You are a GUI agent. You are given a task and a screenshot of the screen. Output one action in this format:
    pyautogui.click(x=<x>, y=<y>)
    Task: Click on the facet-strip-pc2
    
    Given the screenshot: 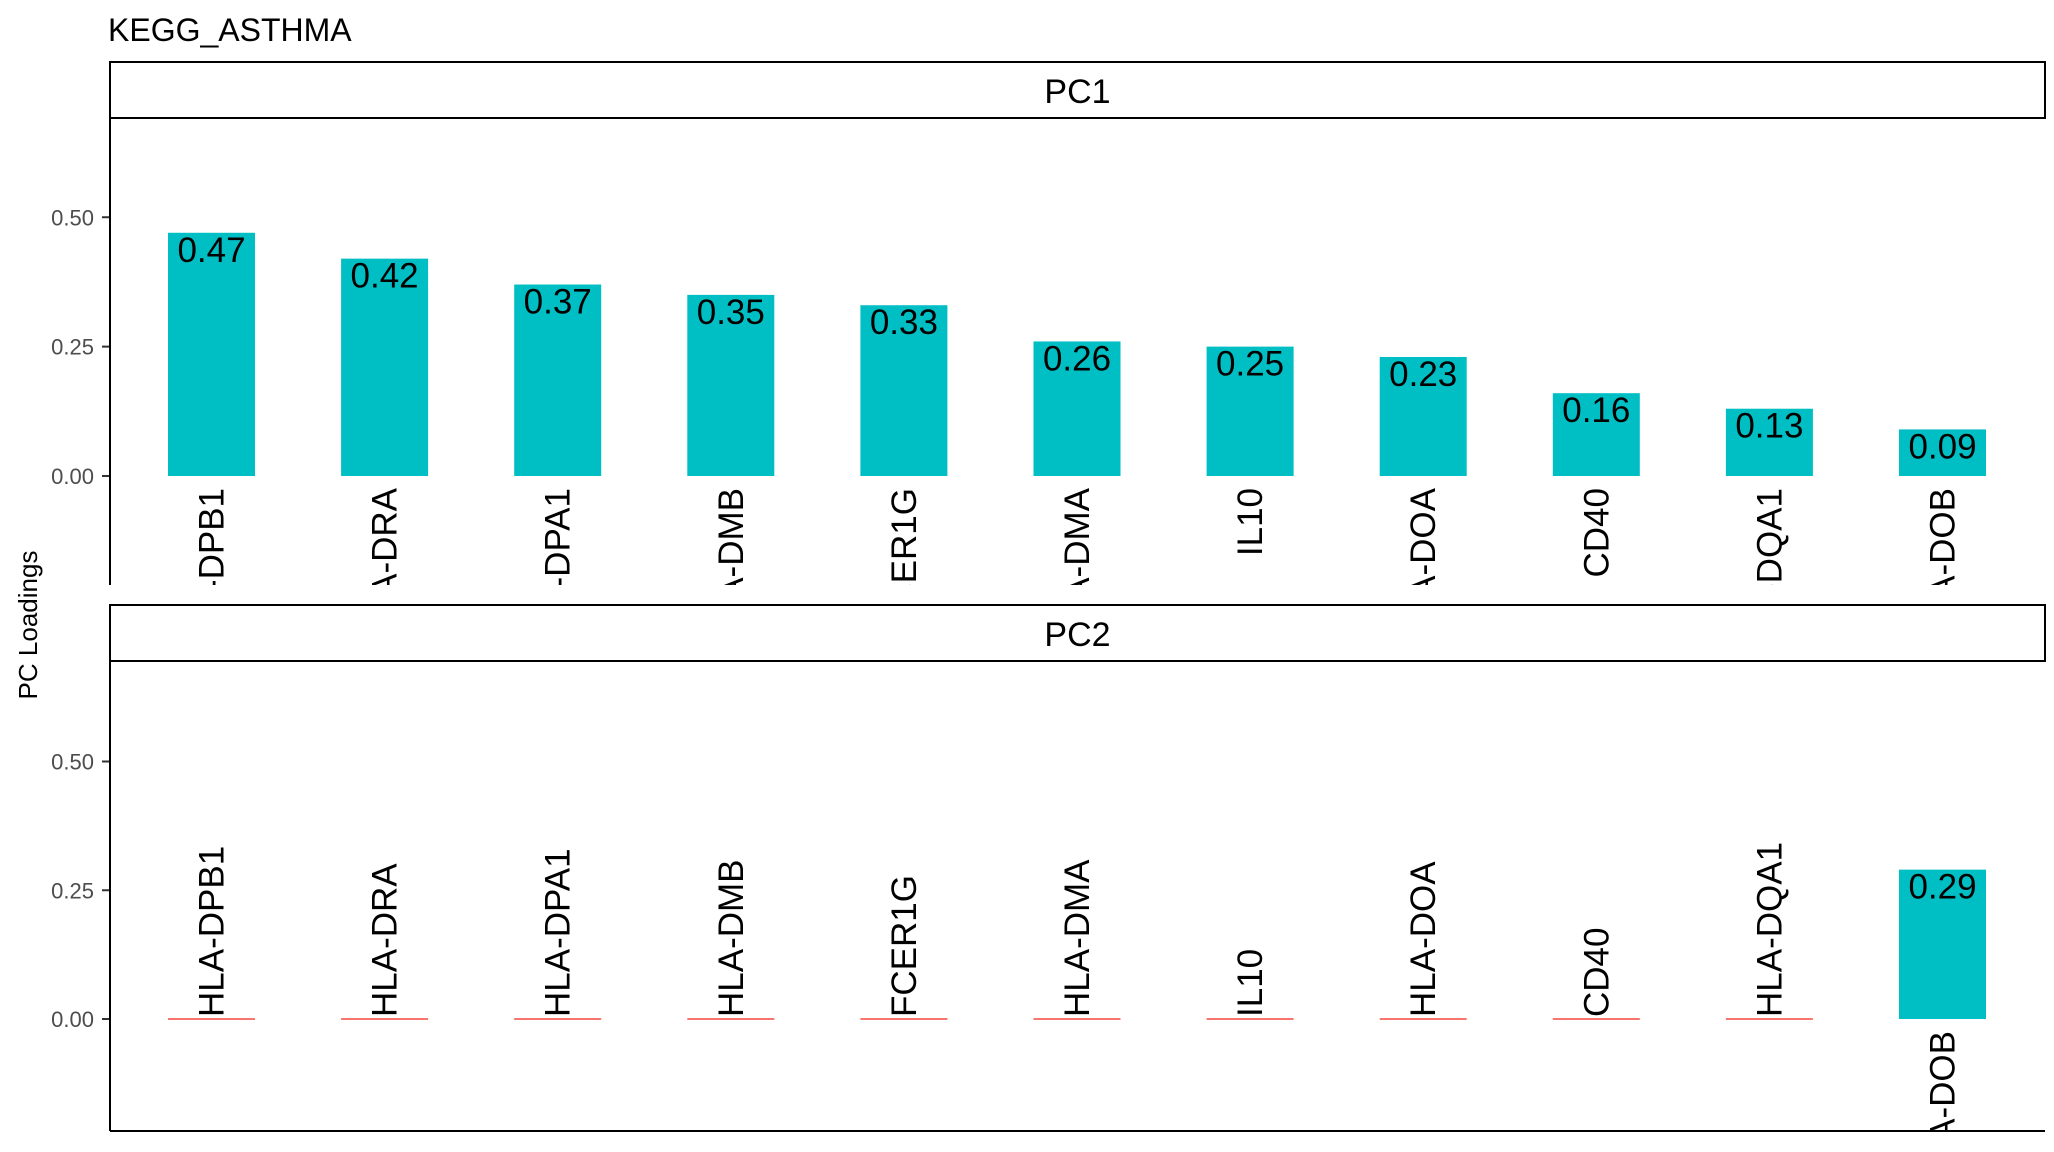 What is the action you would take?
    pyautogui.click(x=1077, y=633)
    